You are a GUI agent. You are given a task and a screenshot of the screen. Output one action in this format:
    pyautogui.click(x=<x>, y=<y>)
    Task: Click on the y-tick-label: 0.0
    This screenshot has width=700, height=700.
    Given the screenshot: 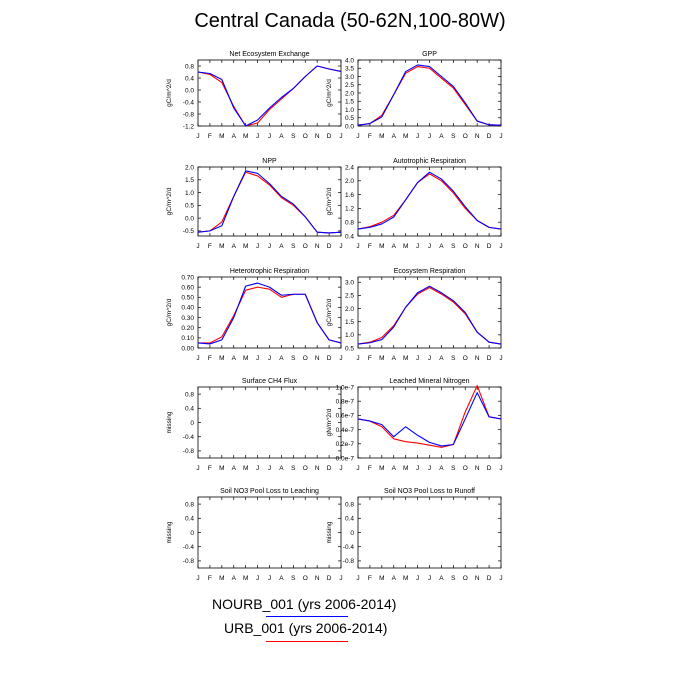 What is the action you would take?
    pyautogui.click(x=189, y=218)
    